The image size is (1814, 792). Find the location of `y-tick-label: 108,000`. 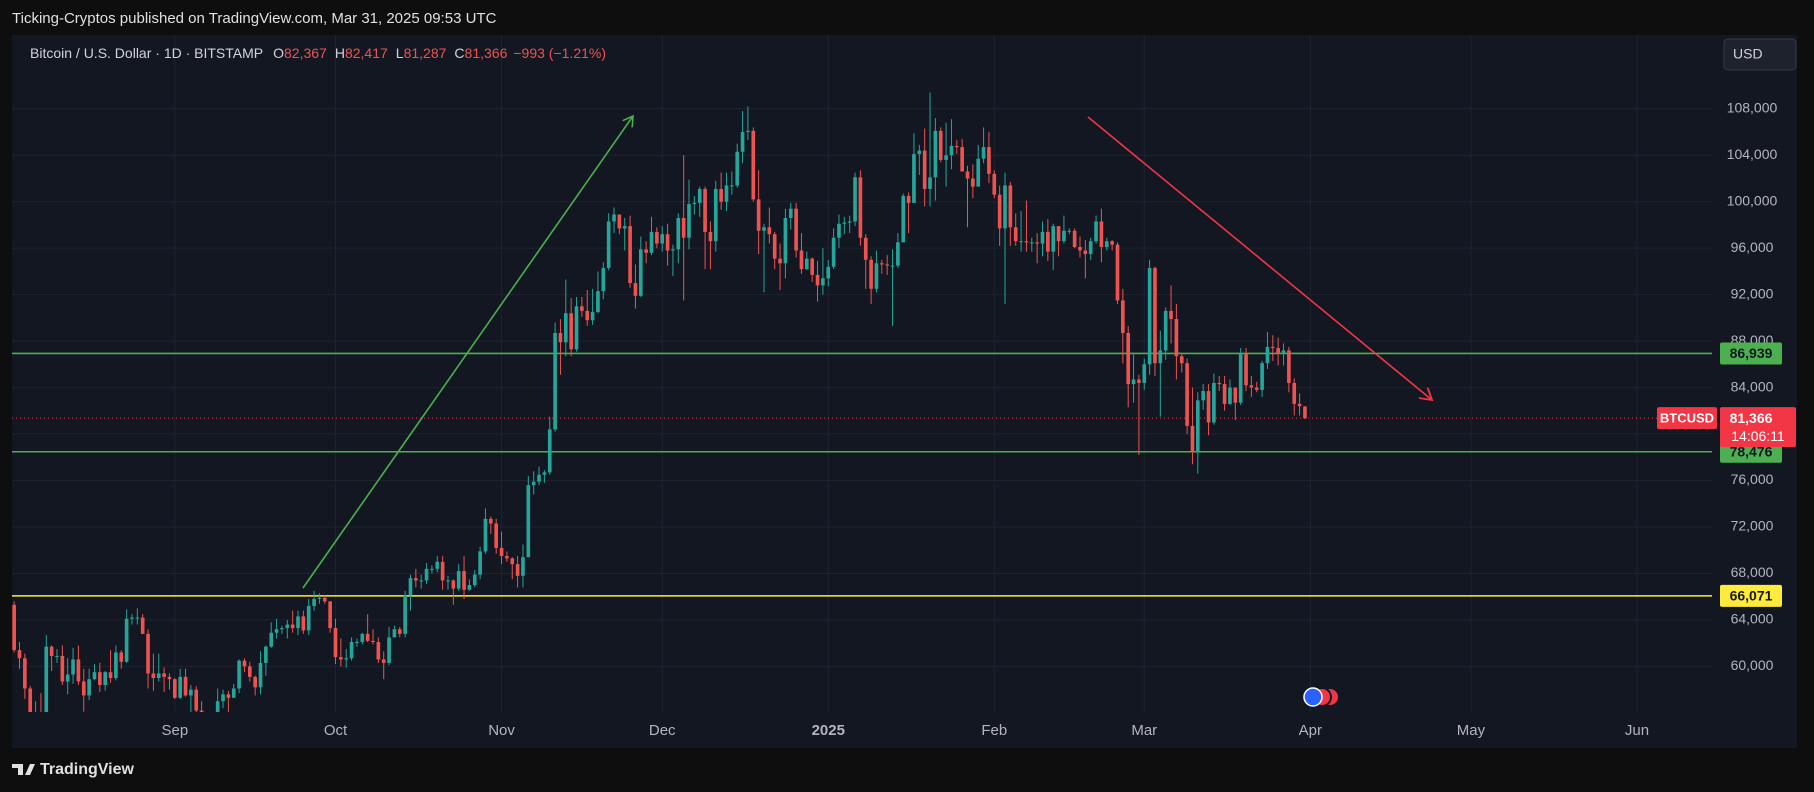

y-tick-label: 108,000 is located at coordinates (1752, 107).